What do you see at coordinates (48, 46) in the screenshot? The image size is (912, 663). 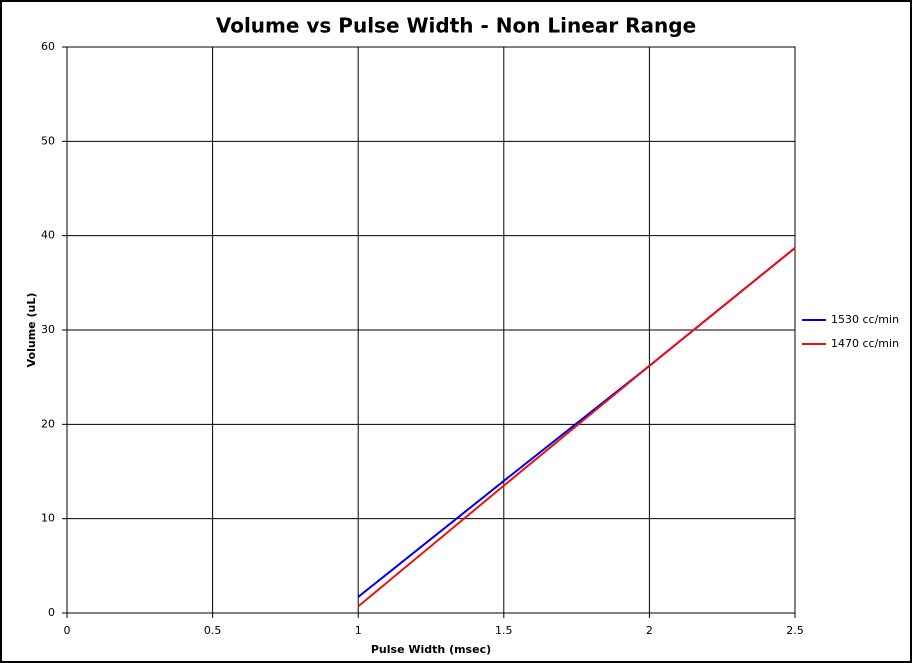 I see `y-tick-label: 60` at bounding box center [48, 46].